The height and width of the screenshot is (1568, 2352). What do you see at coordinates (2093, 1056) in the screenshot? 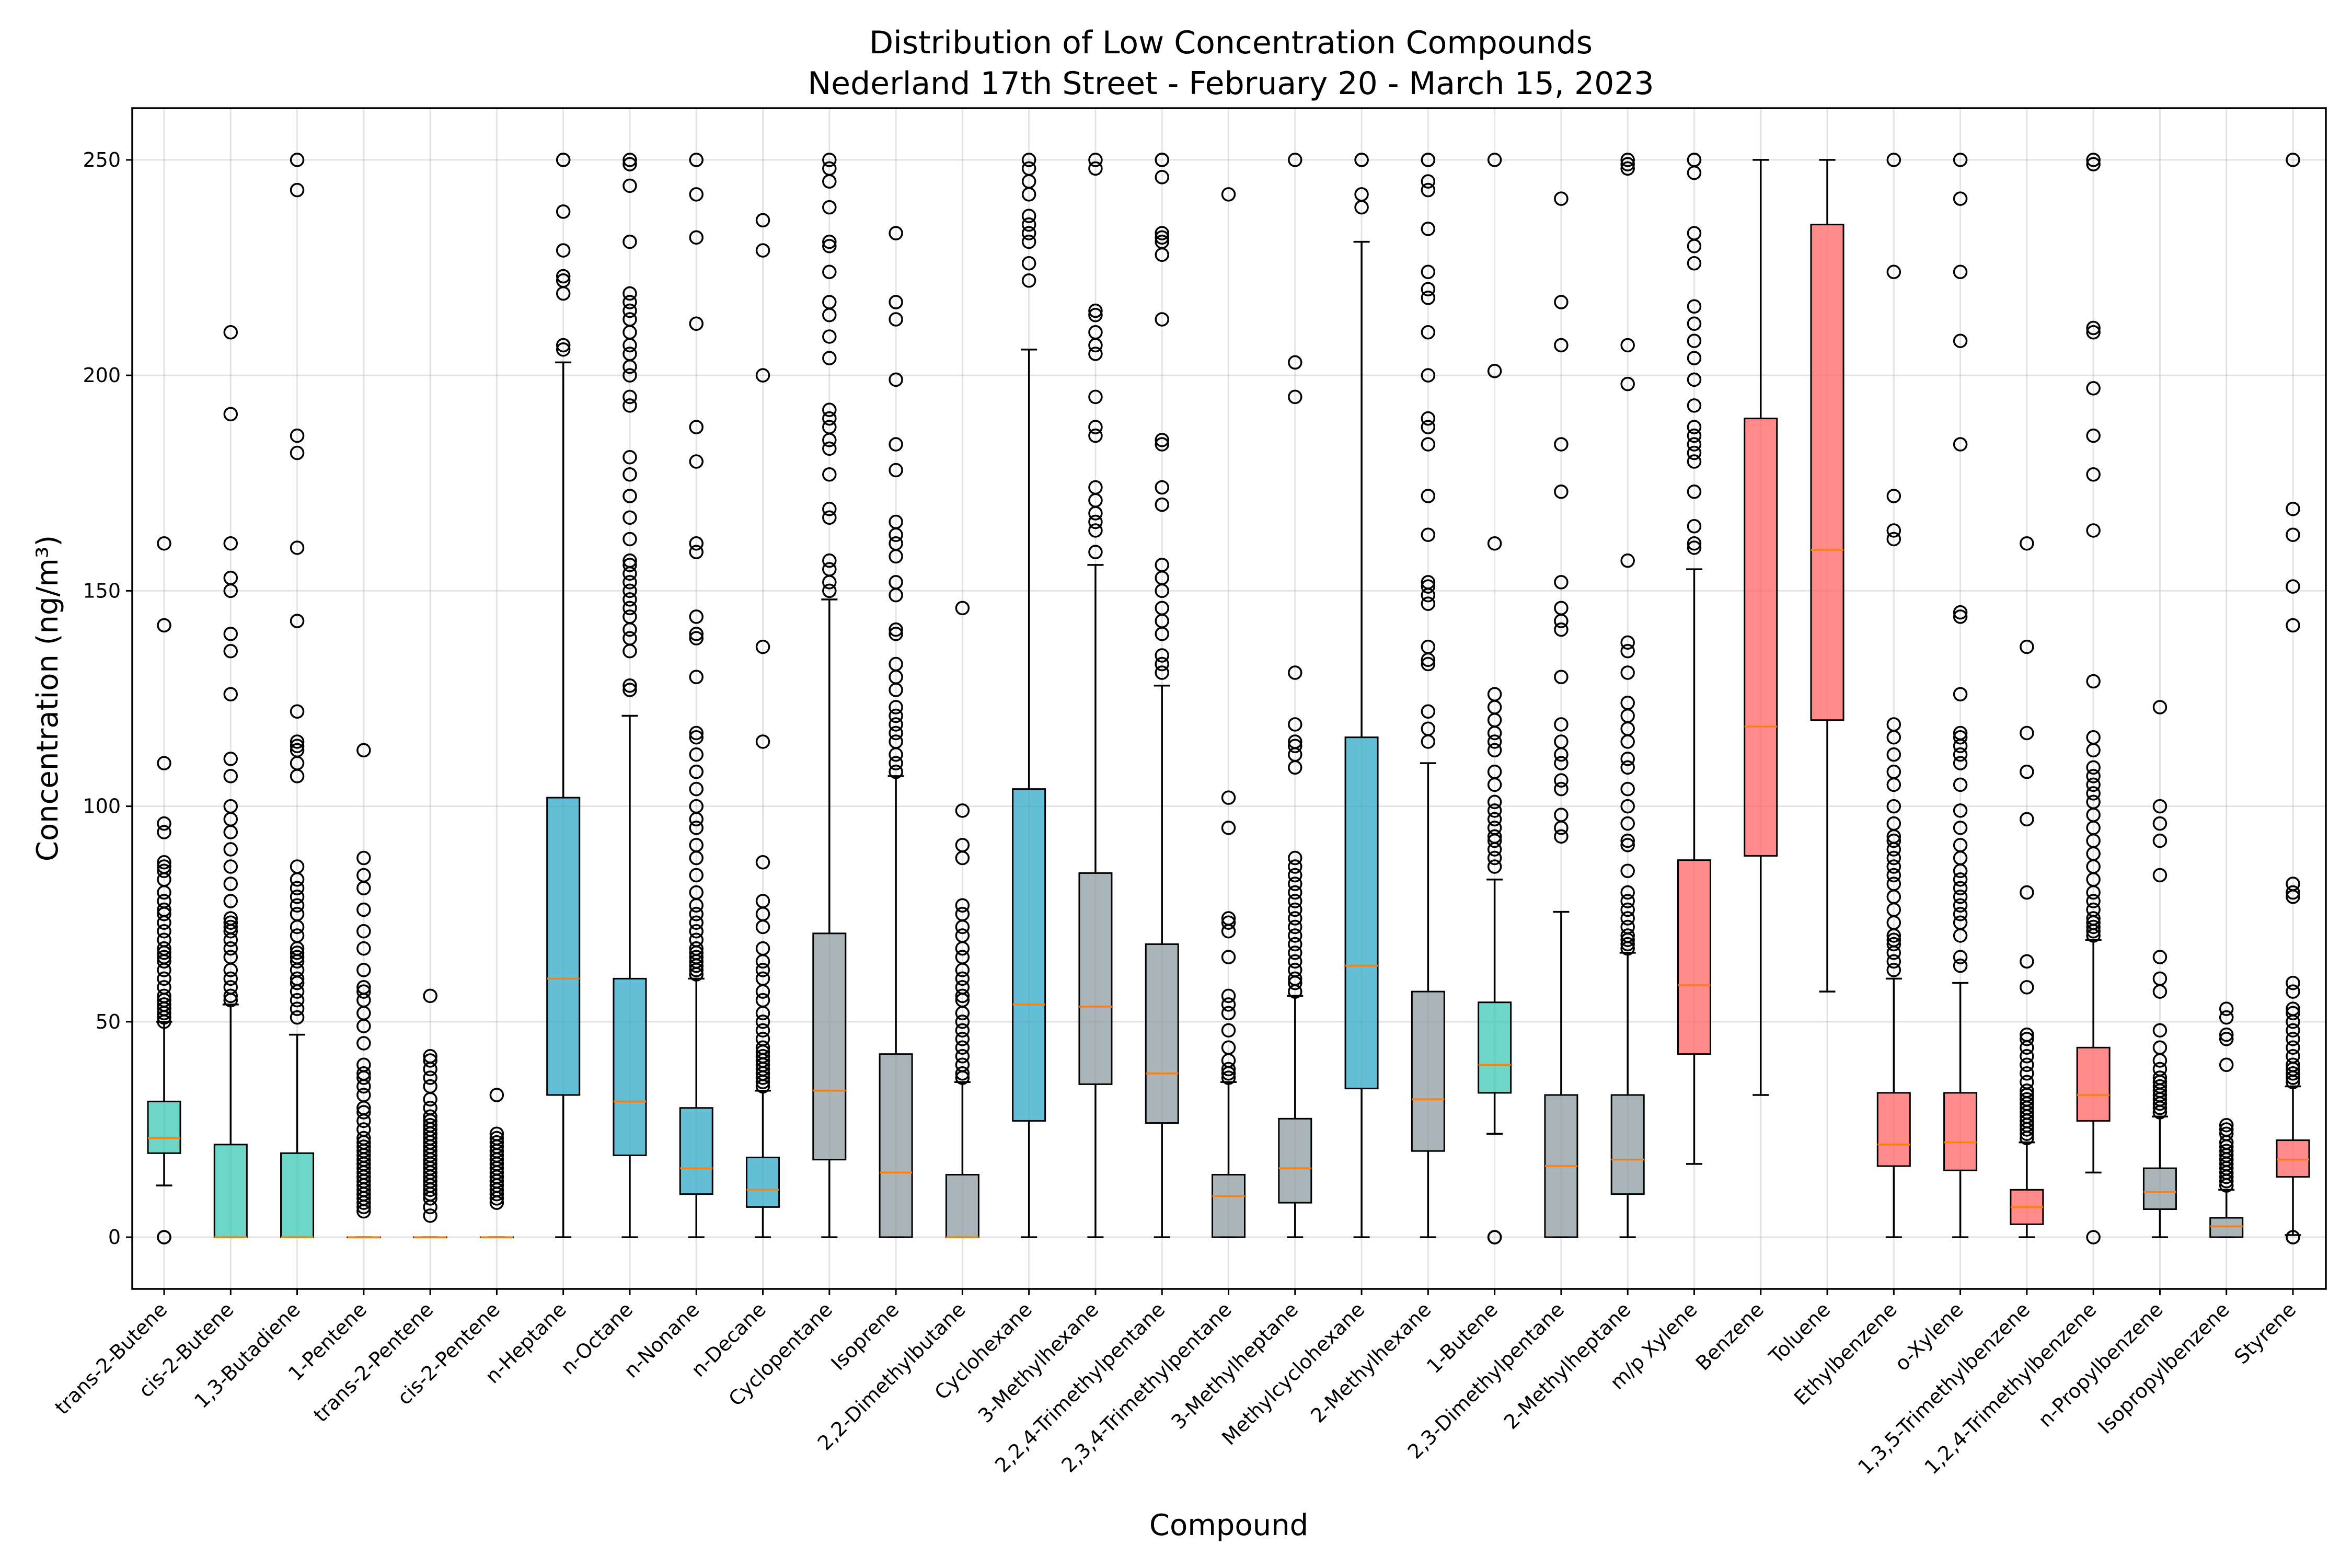
I see `box-1,2,4-Trimethylbenzene` at bounding box center [2093, 1056].